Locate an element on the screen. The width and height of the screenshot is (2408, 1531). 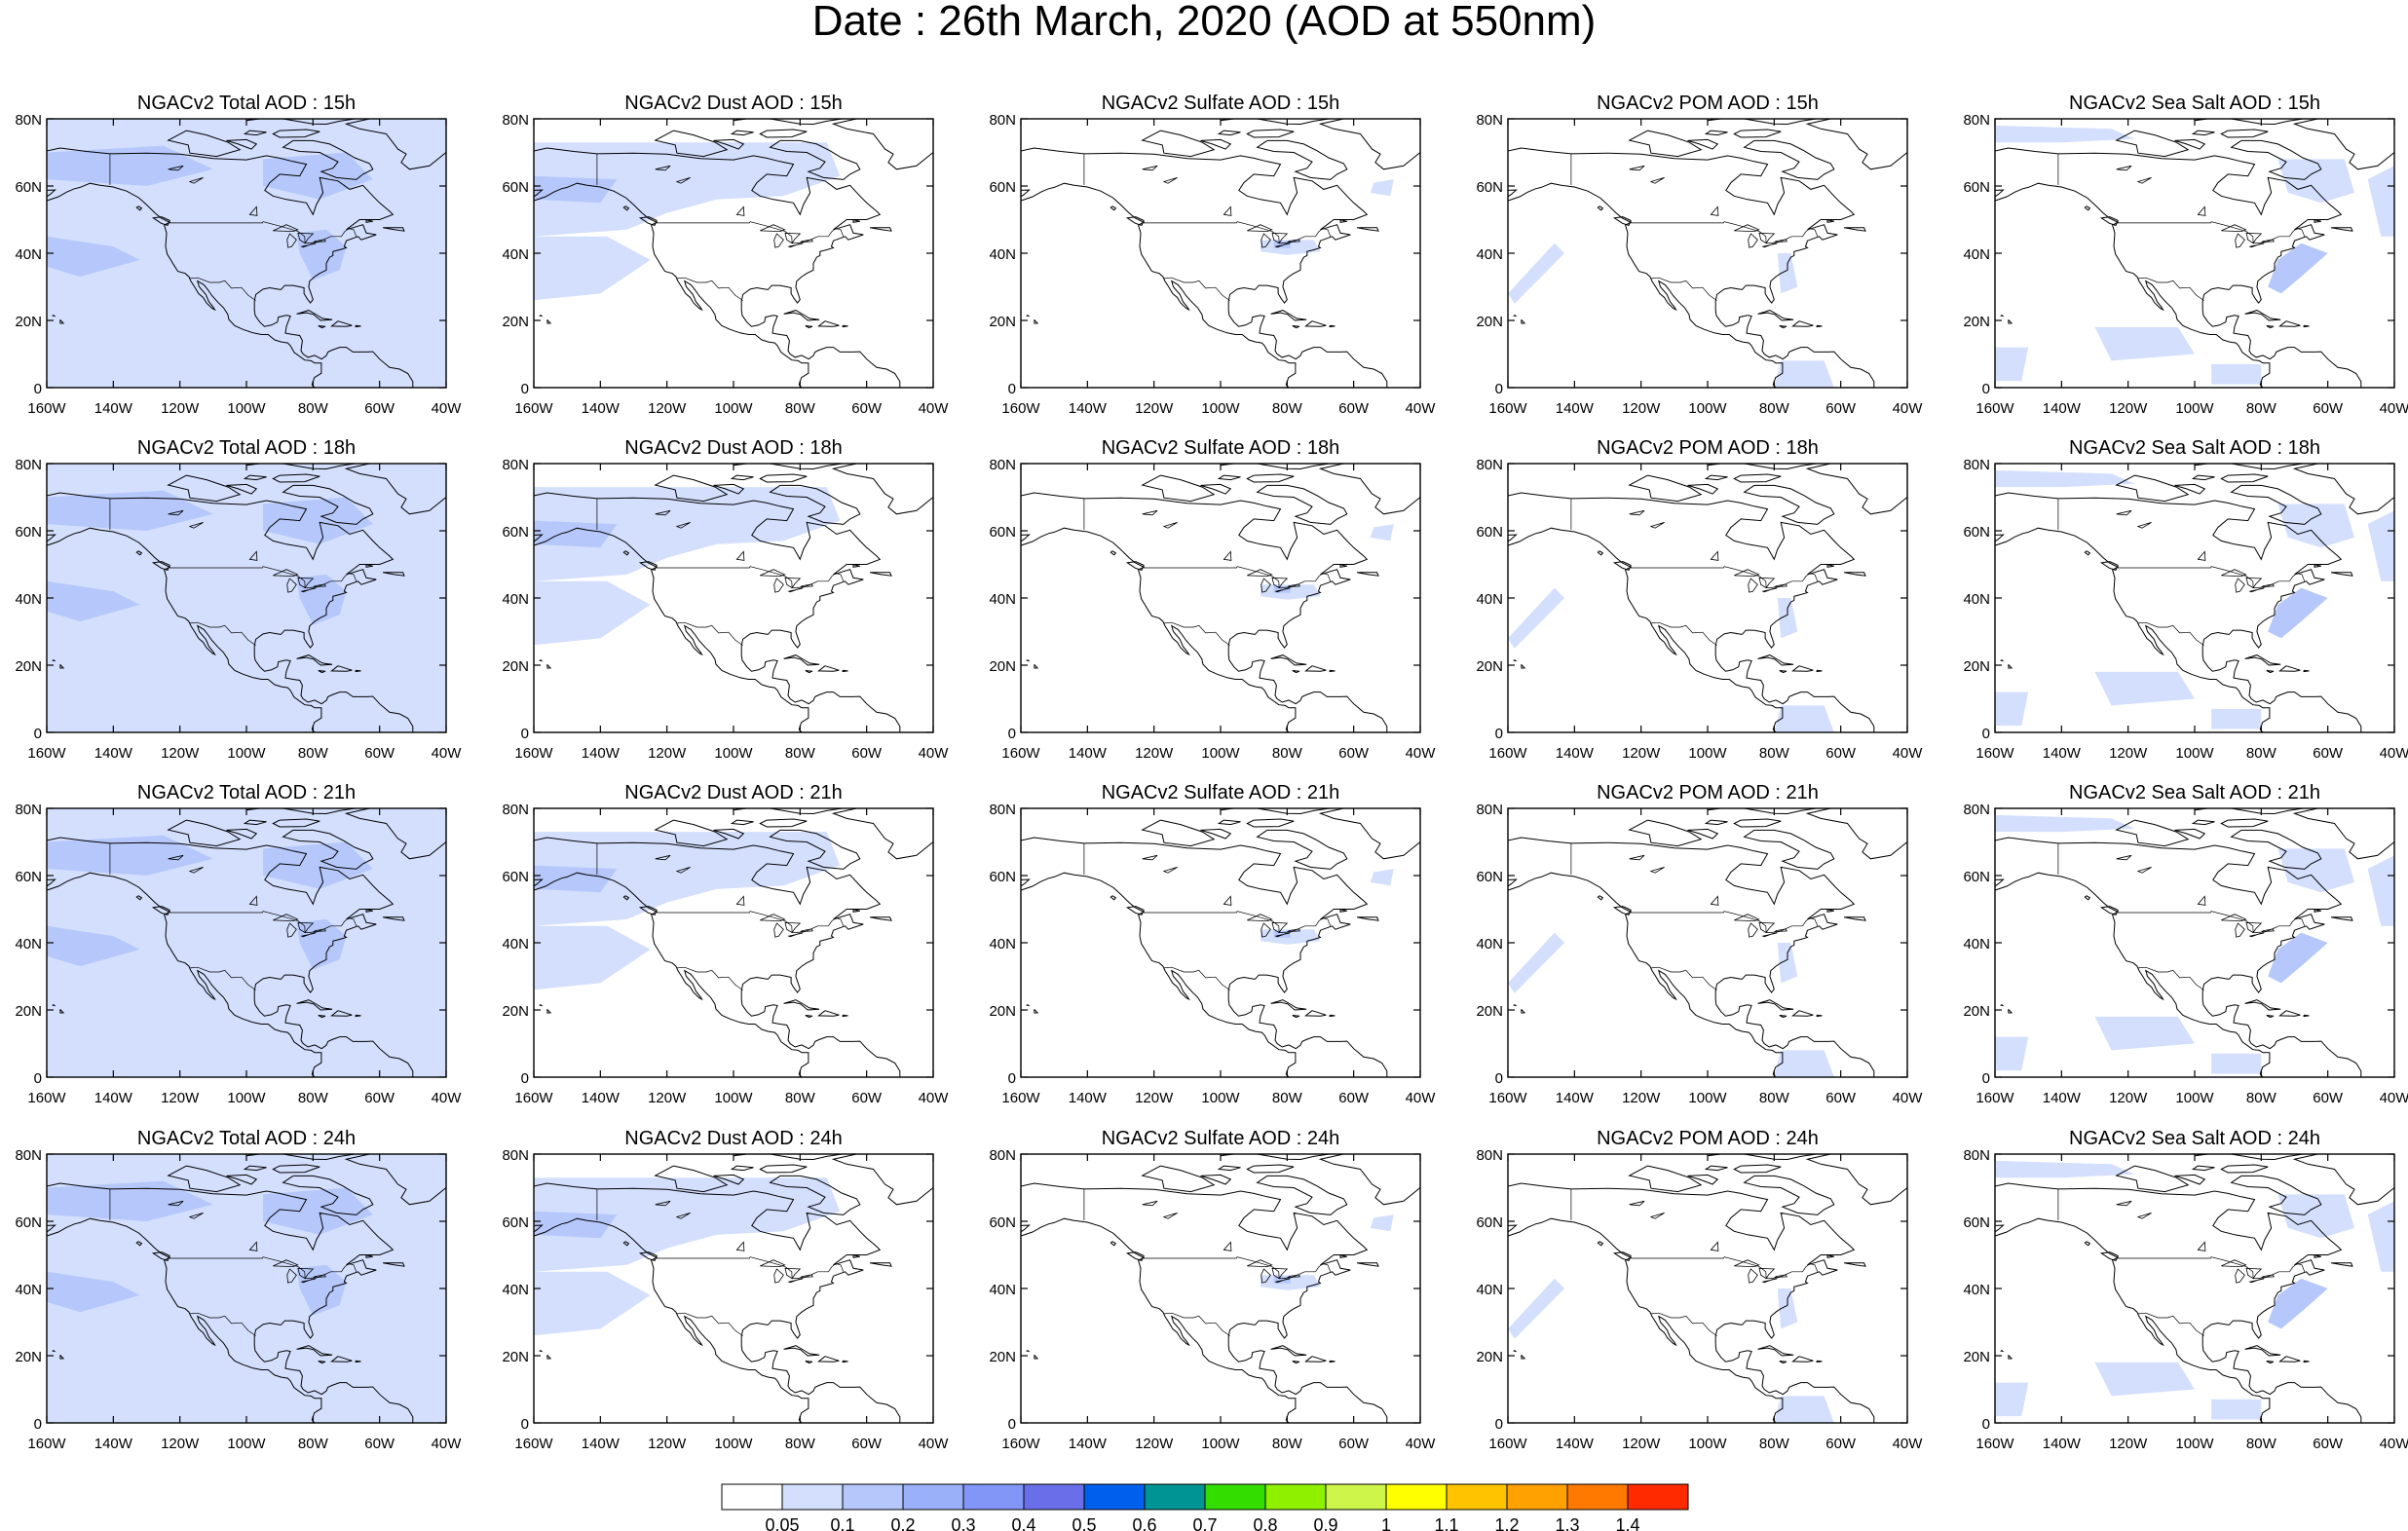
lat-tick-label: 0 is located at coordinates (1012, 734).